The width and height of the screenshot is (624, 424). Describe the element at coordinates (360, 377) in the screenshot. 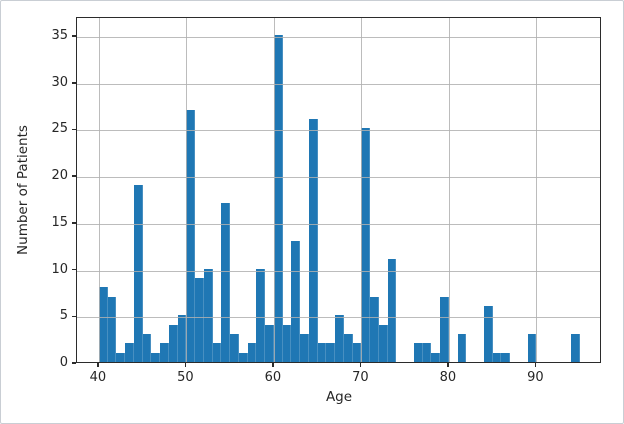

I see `x-tick-label: 70` at that location.